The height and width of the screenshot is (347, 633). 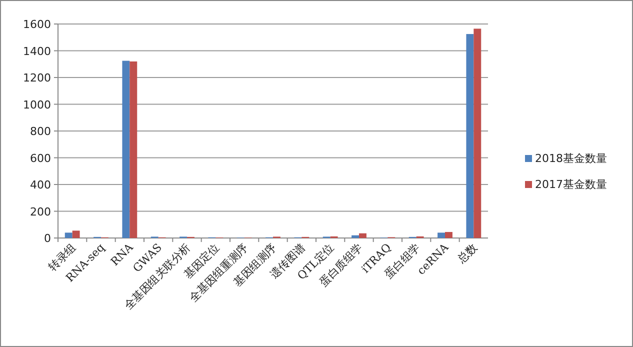 I want to click on y-tick-label: 1200, so click(x=37, y=78).